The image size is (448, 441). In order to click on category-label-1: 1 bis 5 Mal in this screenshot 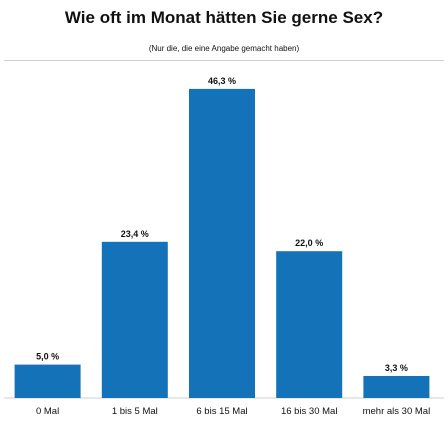, I will do `click(135, 411)`.